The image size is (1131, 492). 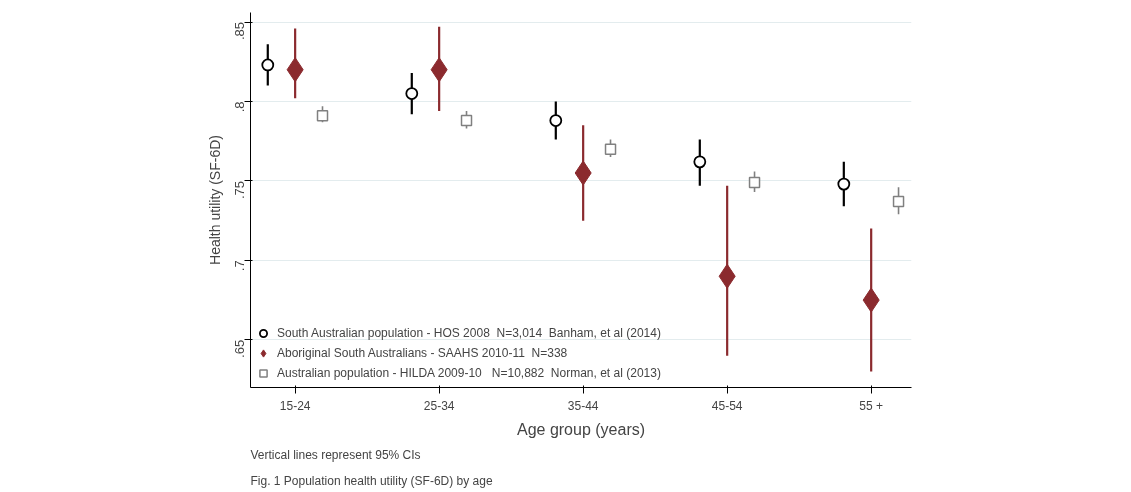 I want to click on y-tick-label: .75, so click(x=239, y=189).